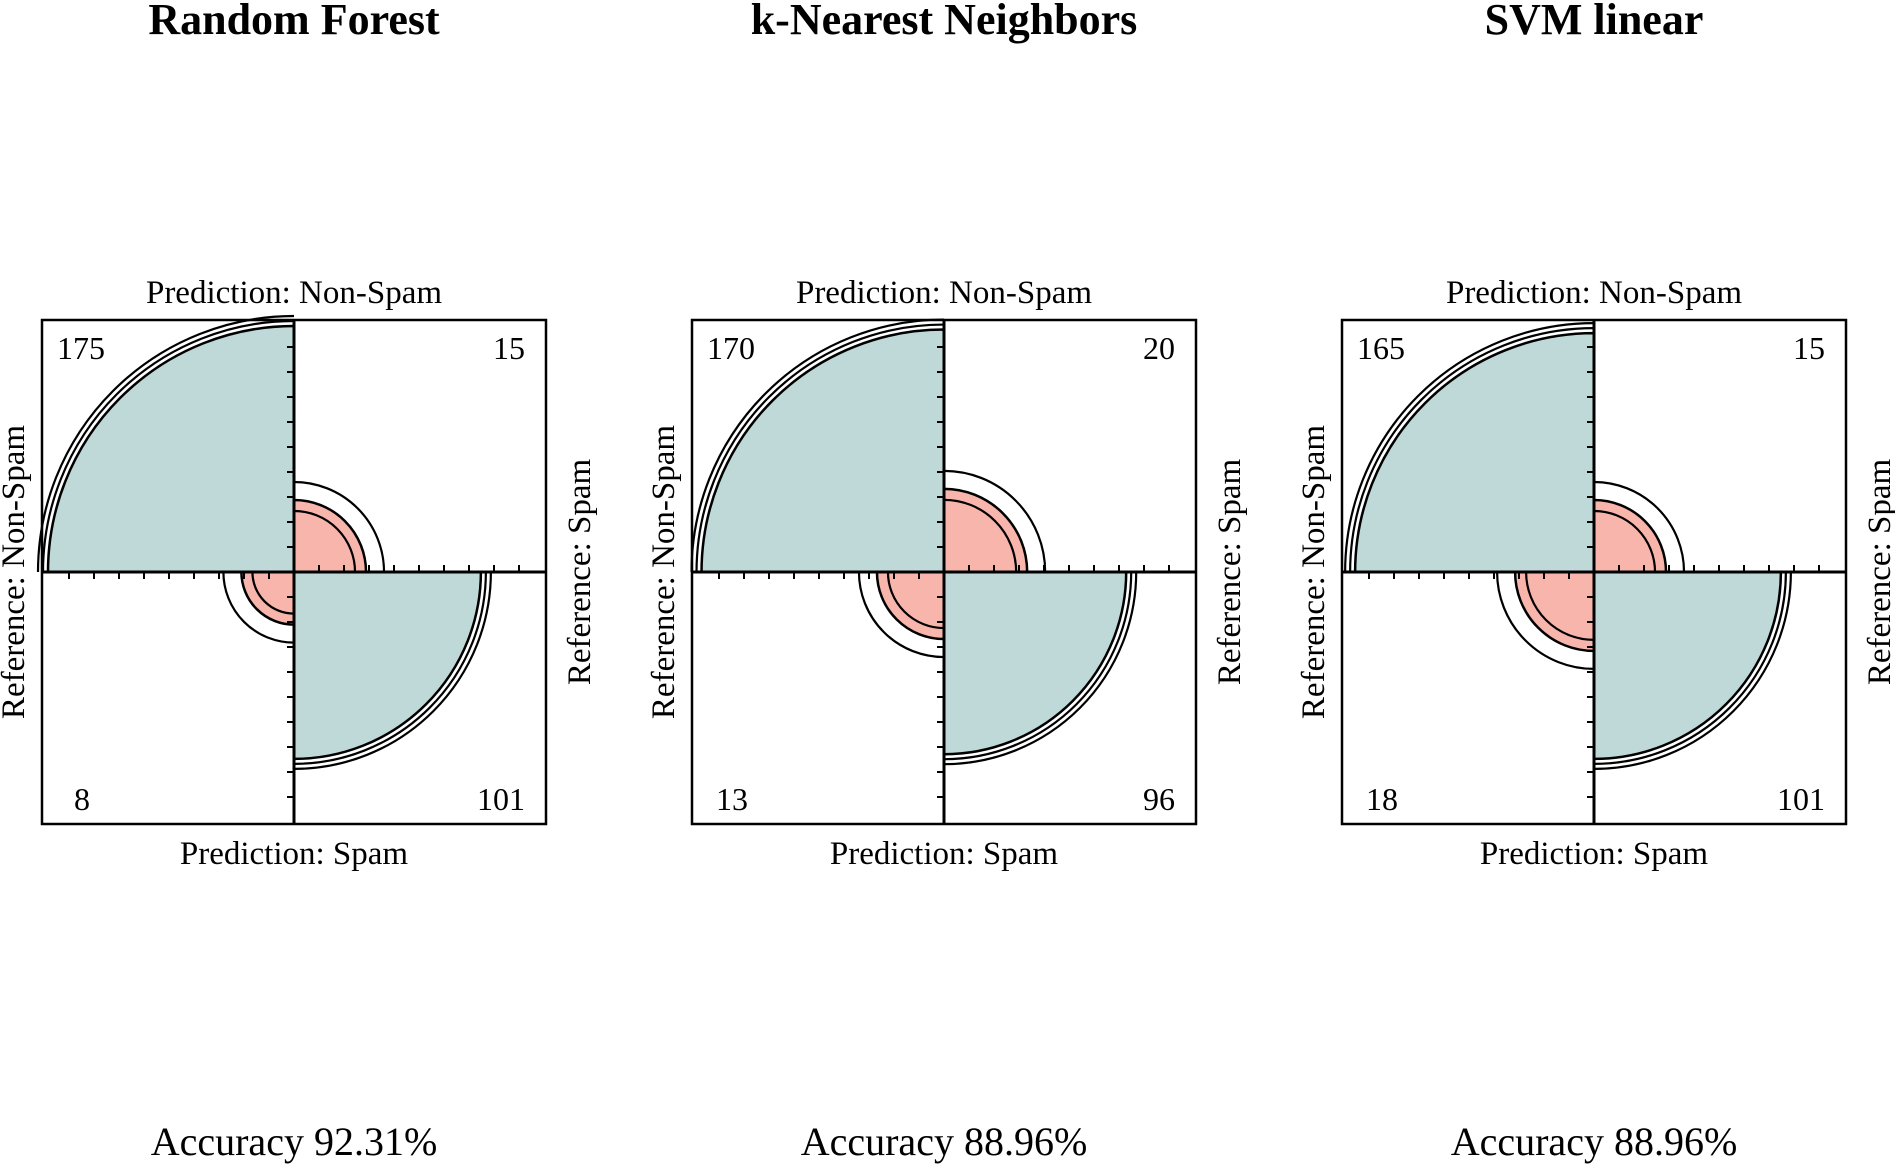 The image size is (1895, 1168). What do you see at coordinates (294, 22) in the screenshot?
I see `chart-title: Random Forest` at bounding box center [294, 22].